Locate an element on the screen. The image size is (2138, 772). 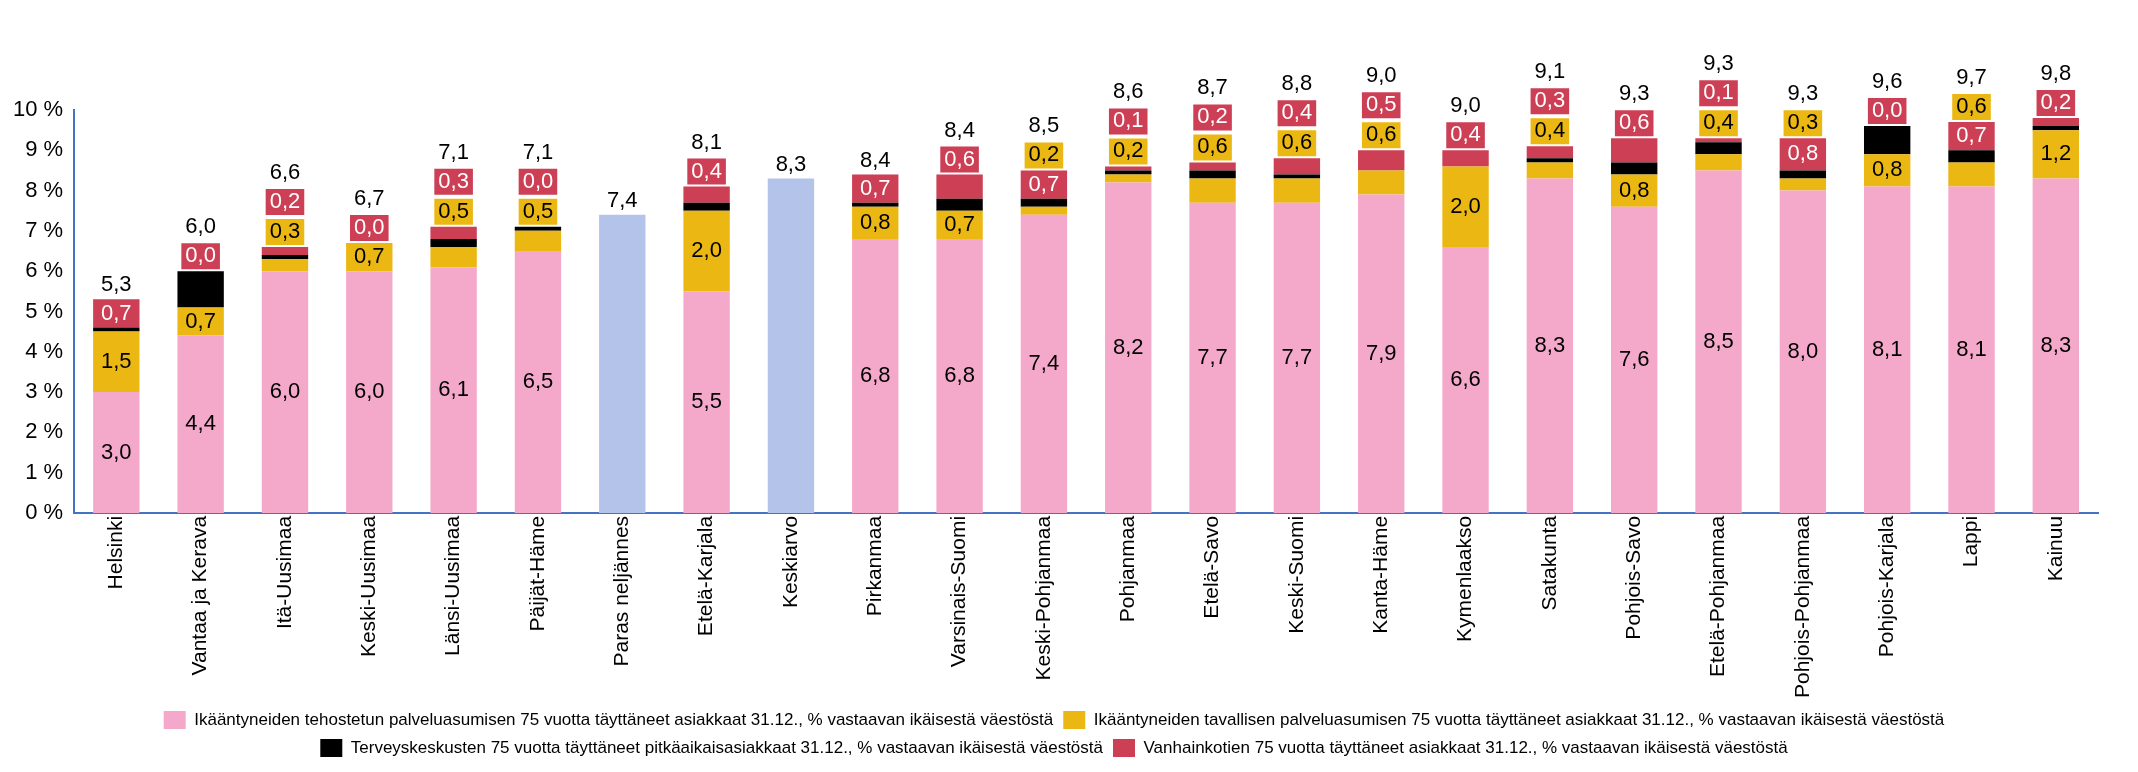
x-tick-label: Pohjois-Karjala is located at coordinates (1885, 586).